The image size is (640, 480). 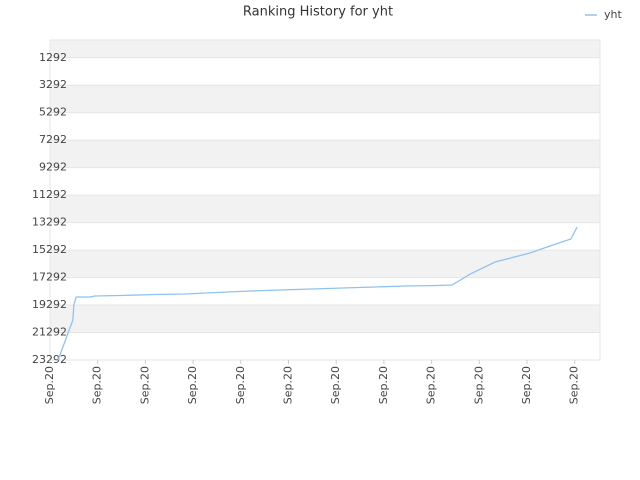 I want to click on chart-title: Ranking History for yht, so click(x=318, y=12).